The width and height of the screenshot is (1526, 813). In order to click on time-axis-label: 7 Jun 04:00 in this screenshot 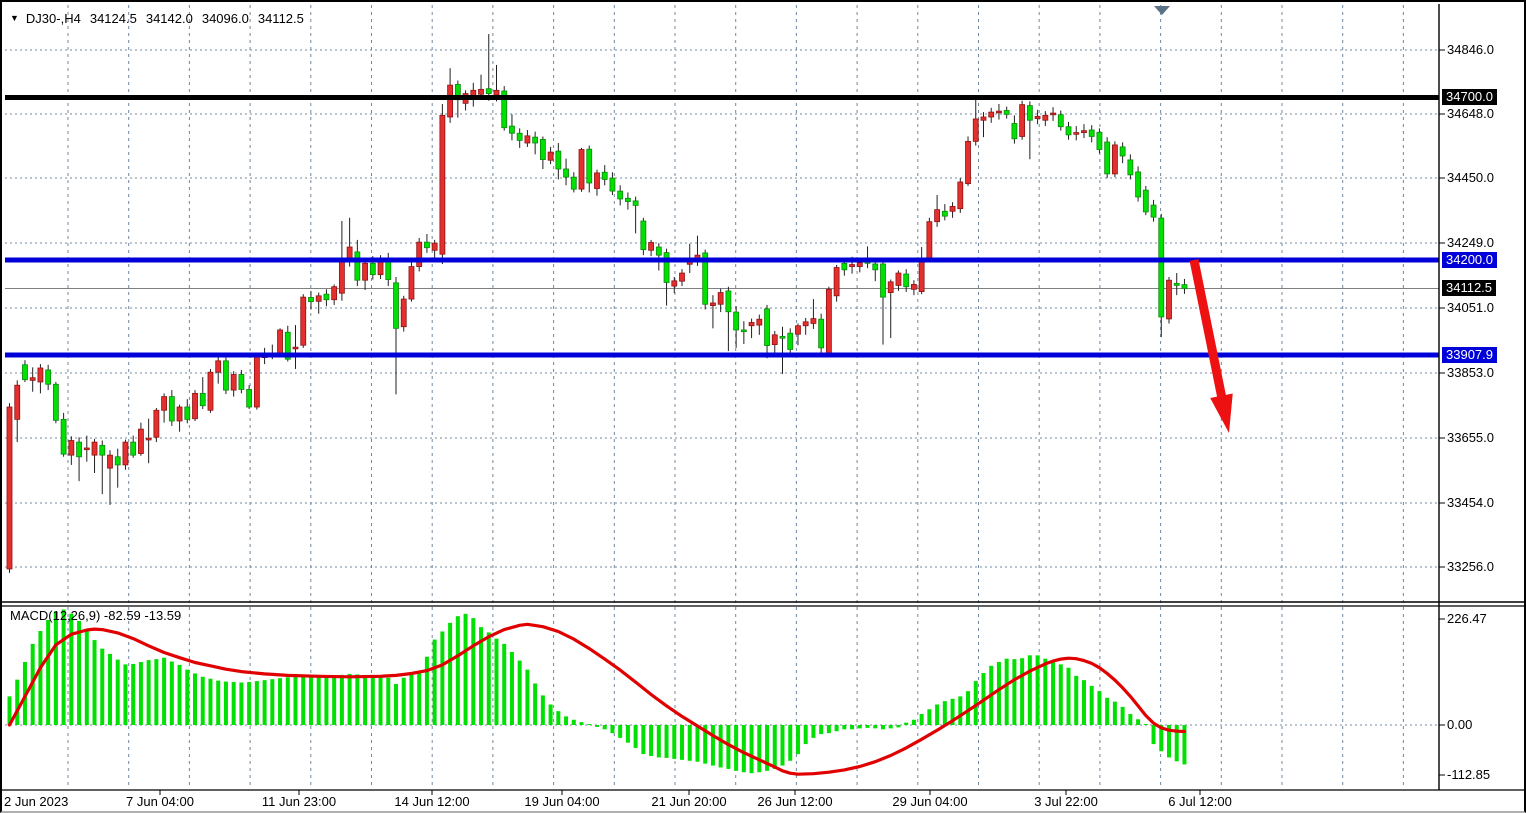, I will do `click(160, 801)`.